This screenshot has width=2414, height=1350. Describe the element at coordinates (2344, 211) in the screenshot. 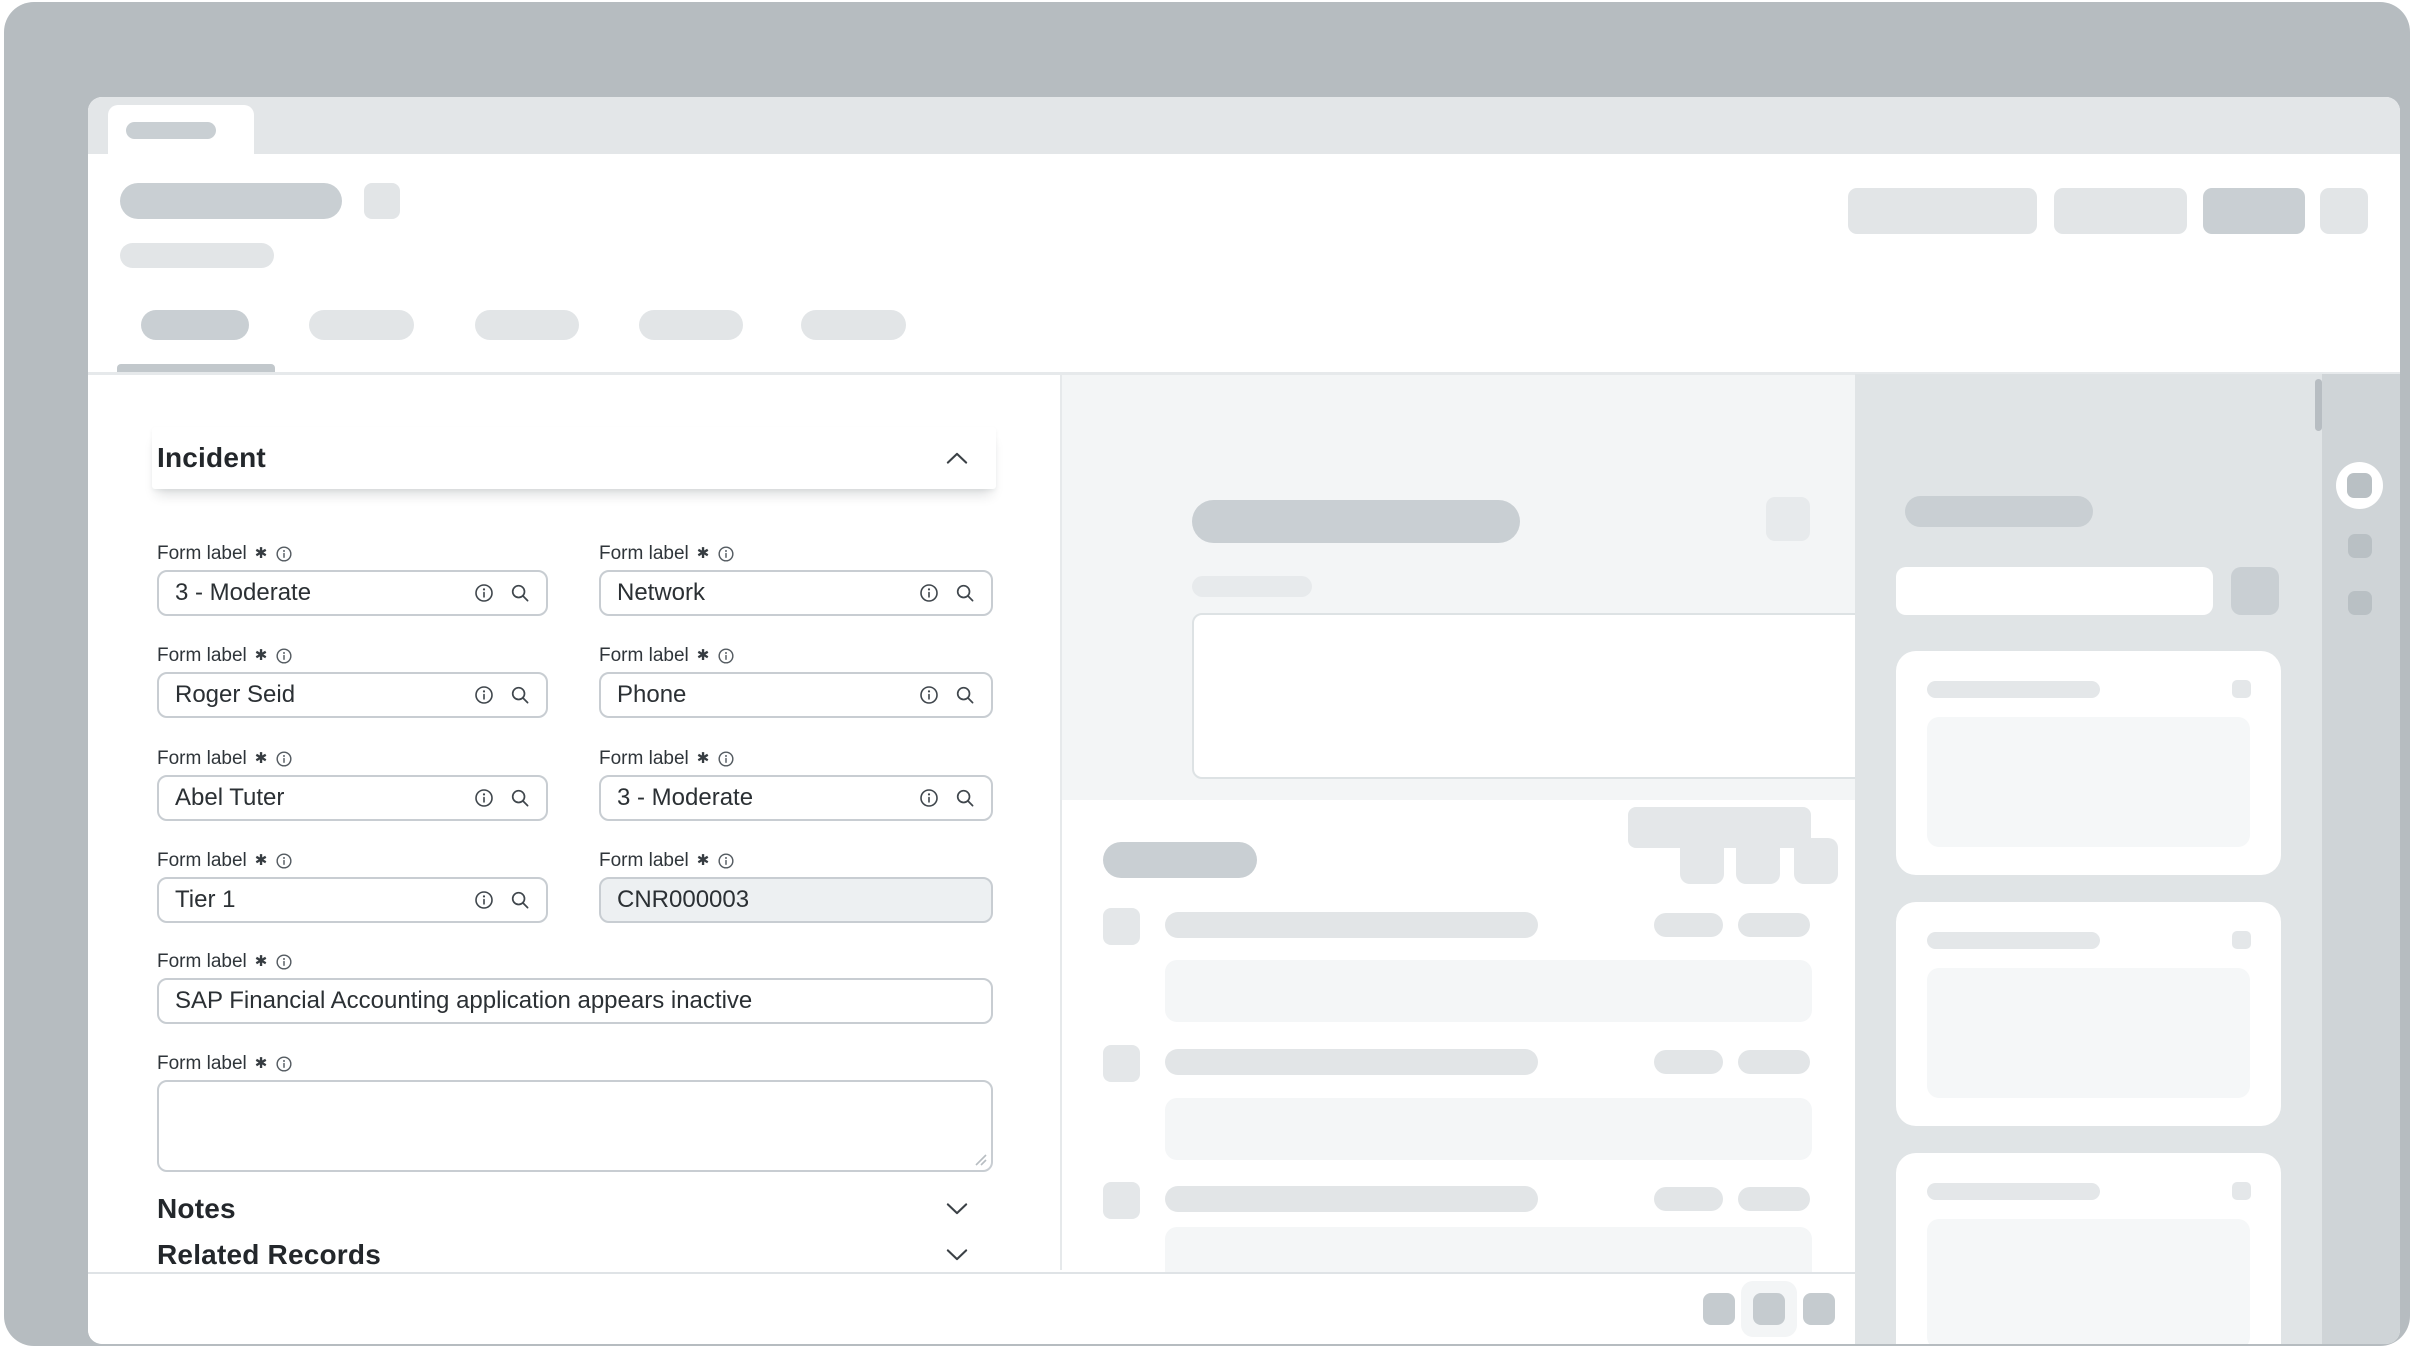

I see `header-more-button` at that location.